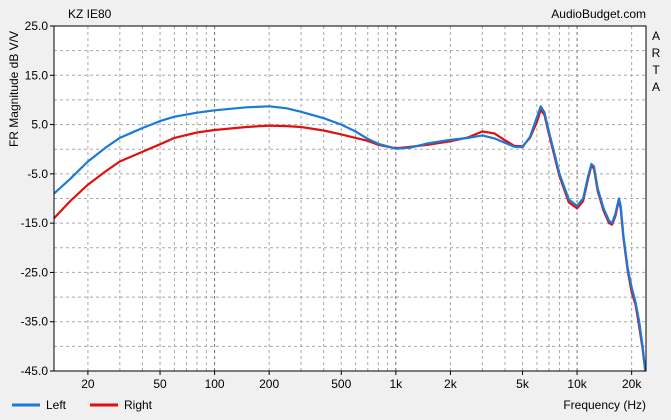  What do you see at coordinates (656, 36) in the screenshot?
I see `side-letter-1: A` at bounding box center [656, 36].